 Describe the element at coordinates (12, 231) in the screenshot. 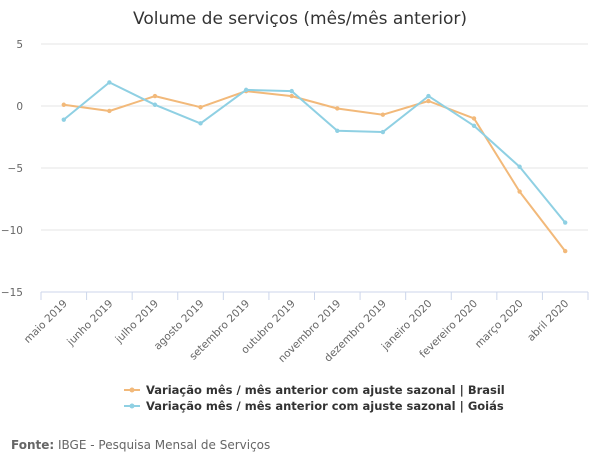

I see `y-tick-label: −10` at that location.